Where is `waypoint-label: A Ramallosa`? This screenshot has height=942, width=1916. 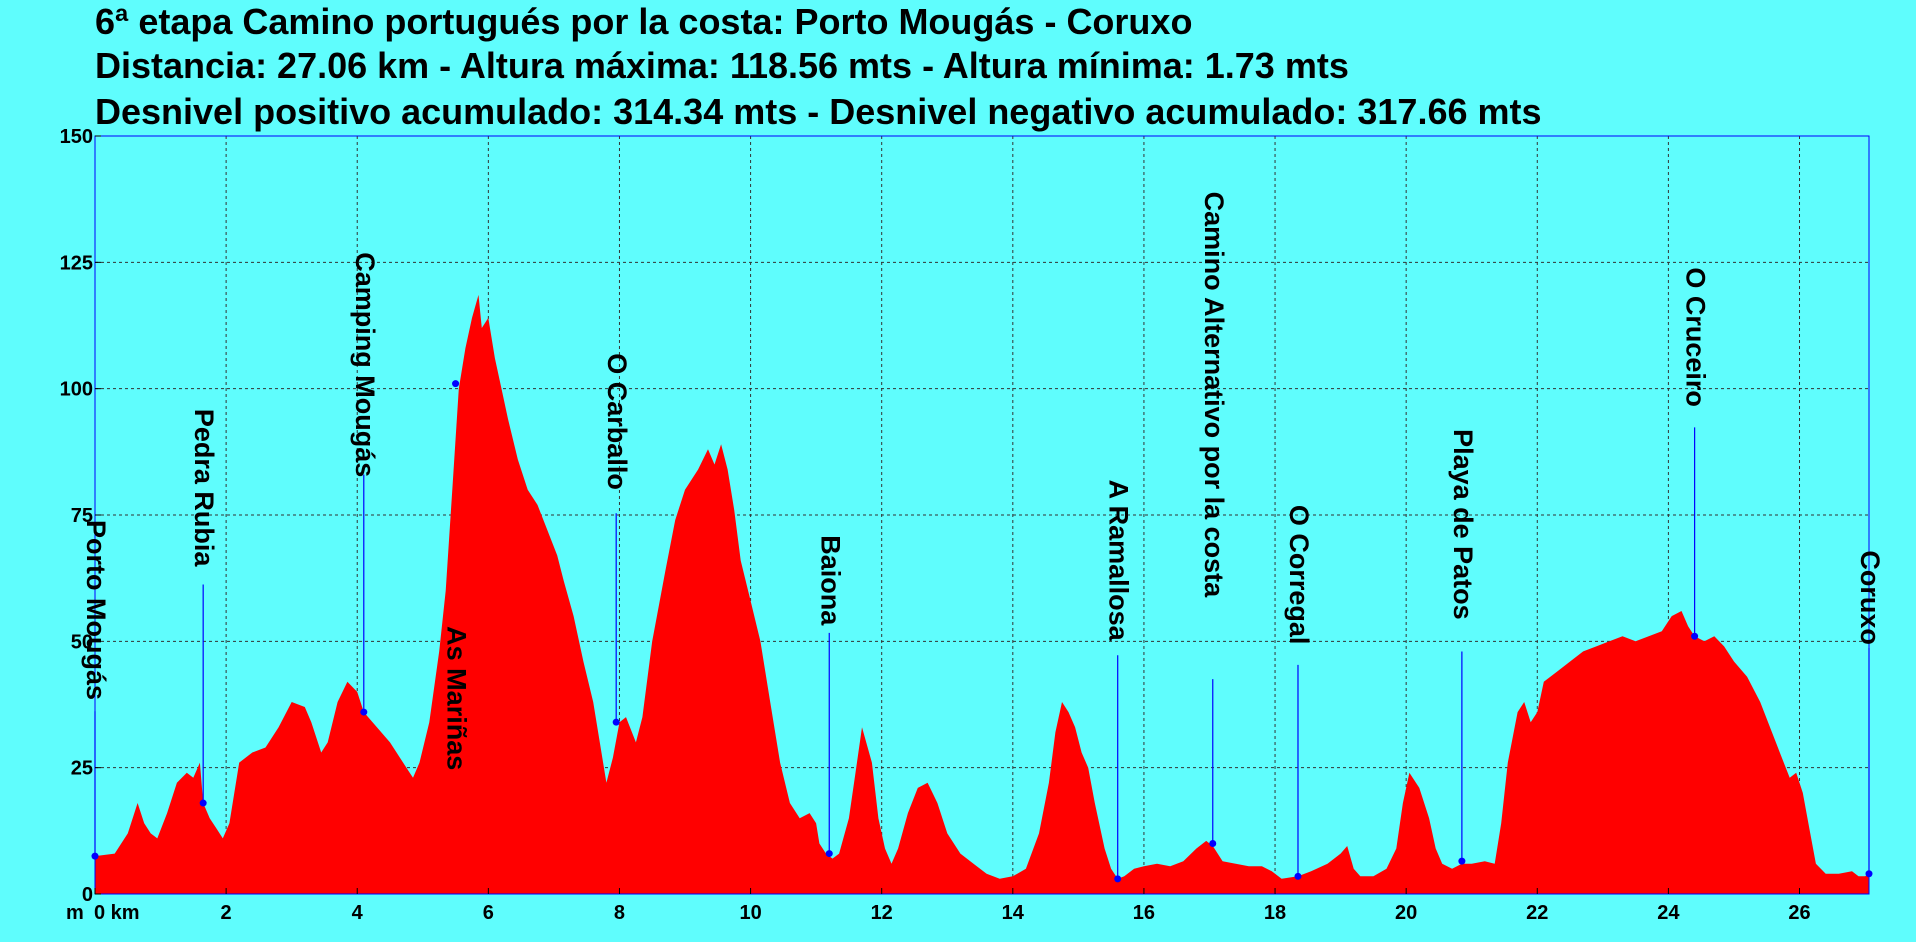 waypoint-label: A Ramallosa is located at coordinates (1119, 561).